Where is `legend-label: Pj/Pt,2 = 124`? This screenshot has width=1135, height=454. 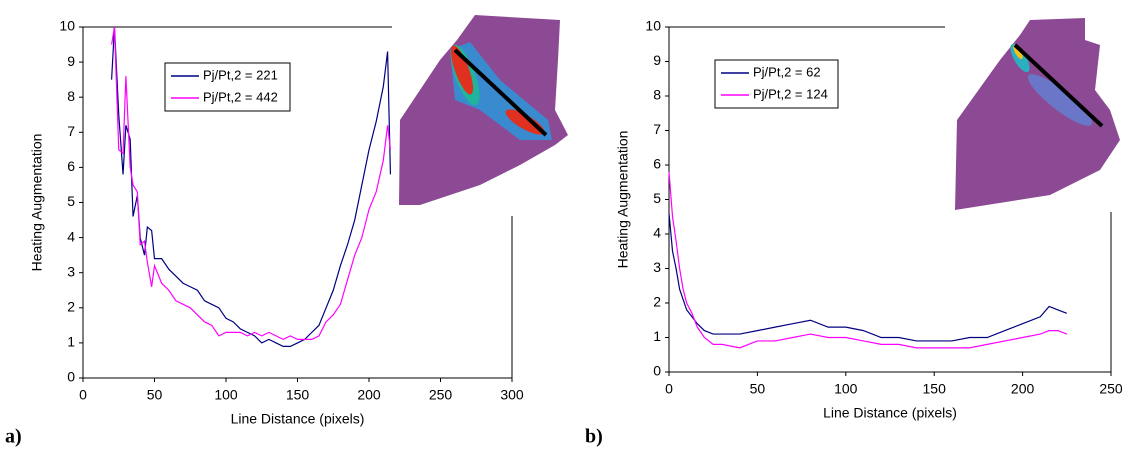 legend-label: Pj/Pt,2 = 124 is located at coordinates (790, 93).